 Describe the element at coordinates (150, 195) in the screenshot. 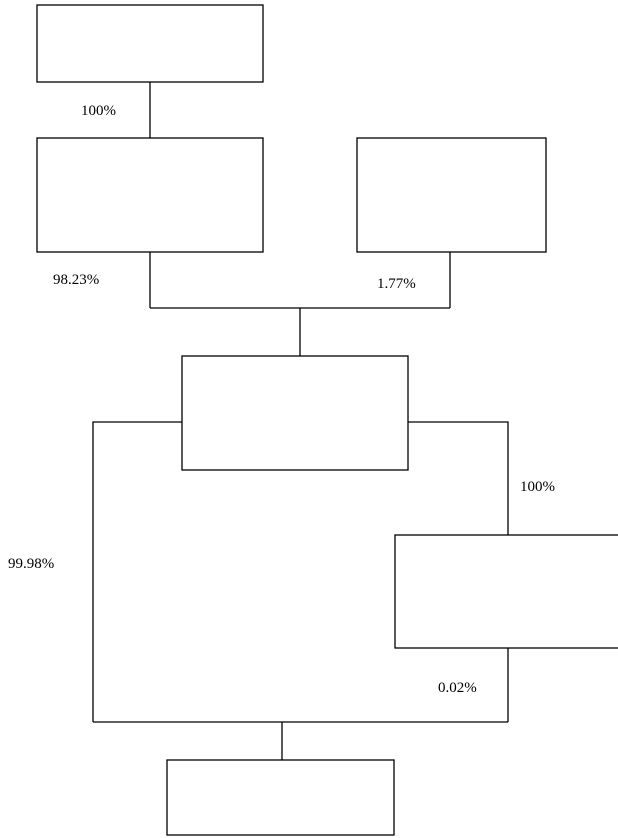

I see `left-box` at that location.